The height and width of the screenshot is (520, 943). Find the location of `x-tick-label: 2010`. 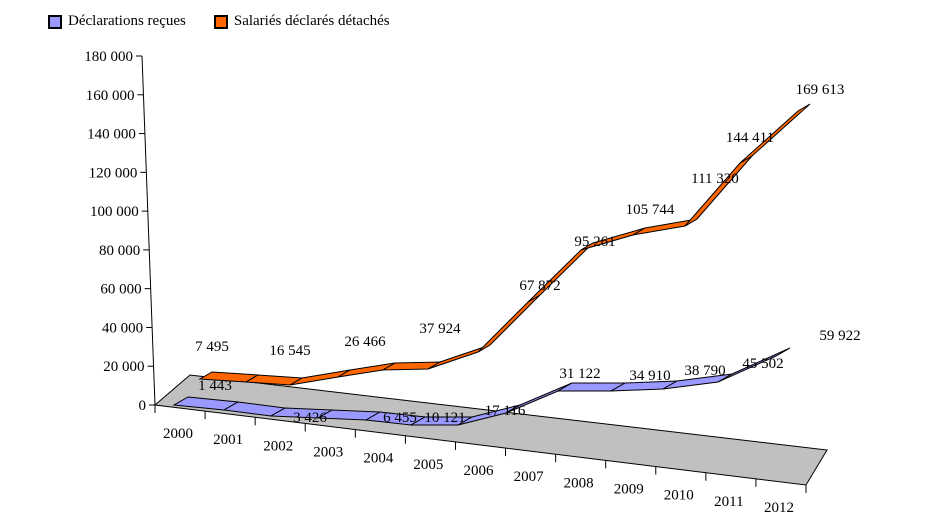

x-tick-label: 2010 is located at coordinates (679, 496).